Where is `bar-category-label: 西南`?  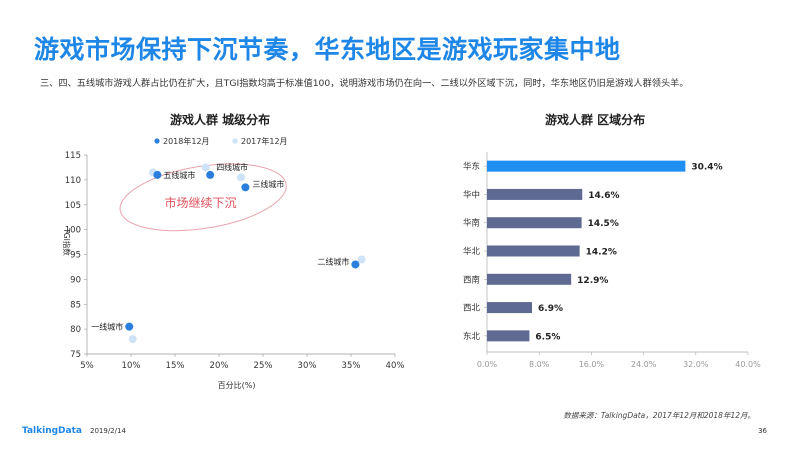 bar-category-label: 西南 is located at coordinates (471, 279).